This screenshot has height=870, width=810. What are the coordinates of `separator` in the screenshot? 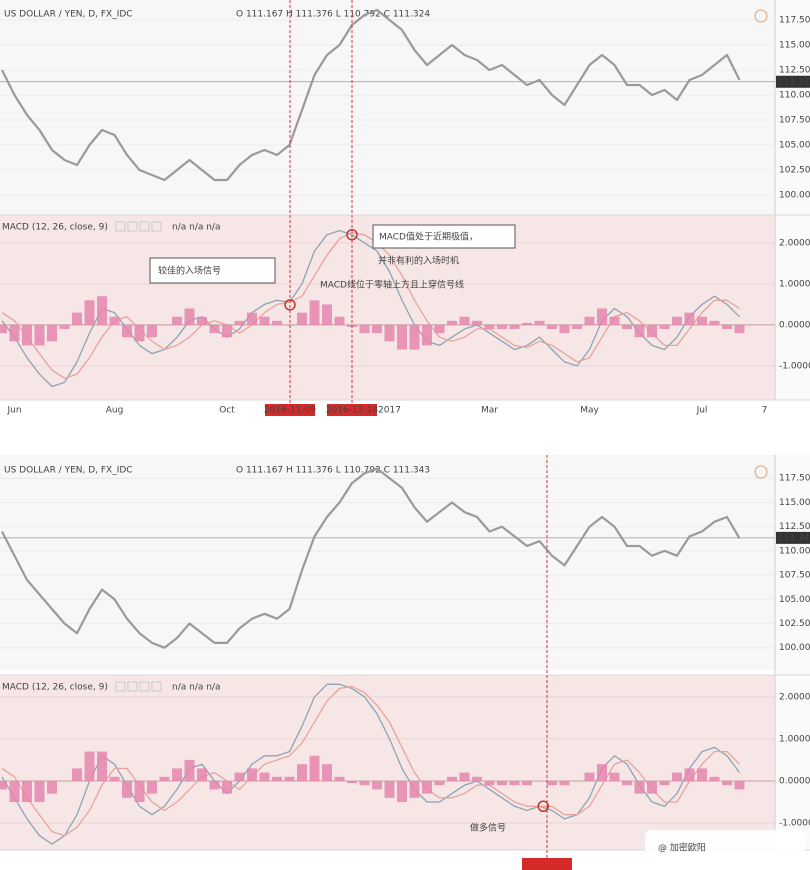 It's located at (405, 435).